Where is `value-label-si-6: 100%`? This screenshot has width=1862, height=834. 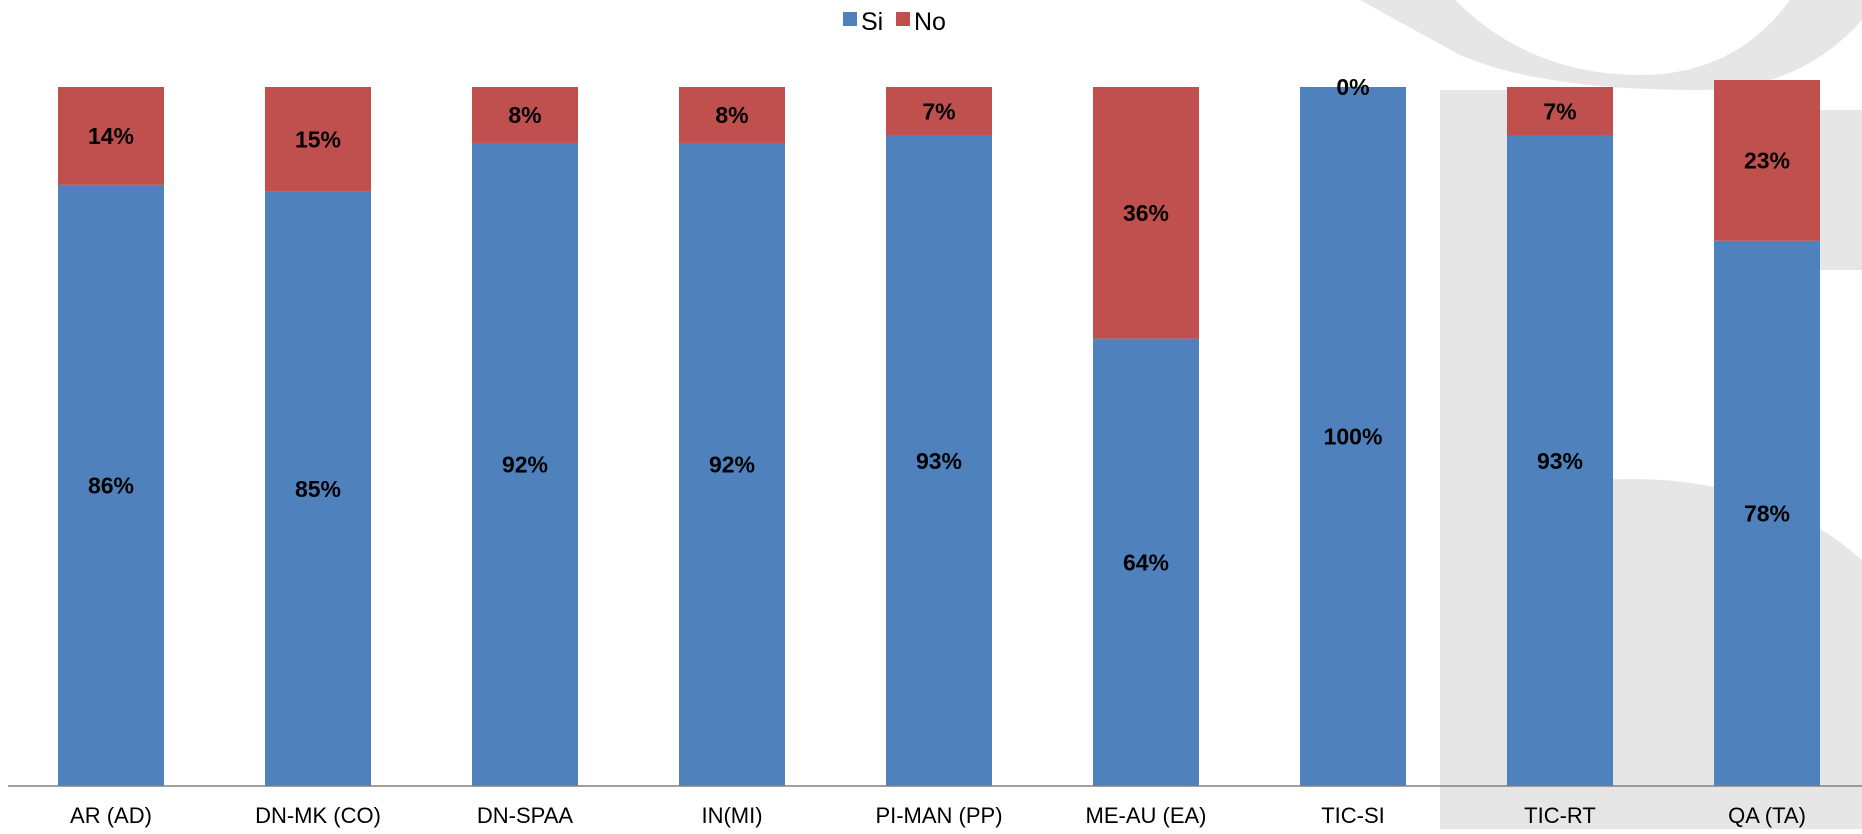 value-label-si-6: 100% is located at coordinates (1353, 437).